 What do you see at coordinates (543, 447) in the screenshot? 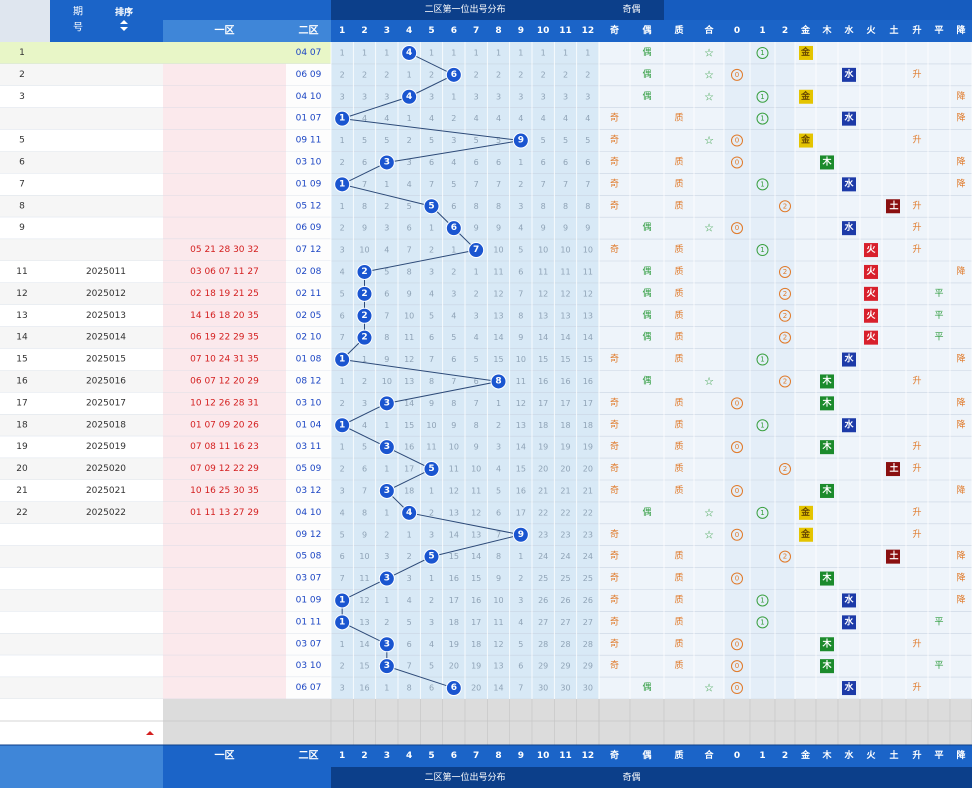
I see `miss-count: 19` at bounding box center [543, 447].